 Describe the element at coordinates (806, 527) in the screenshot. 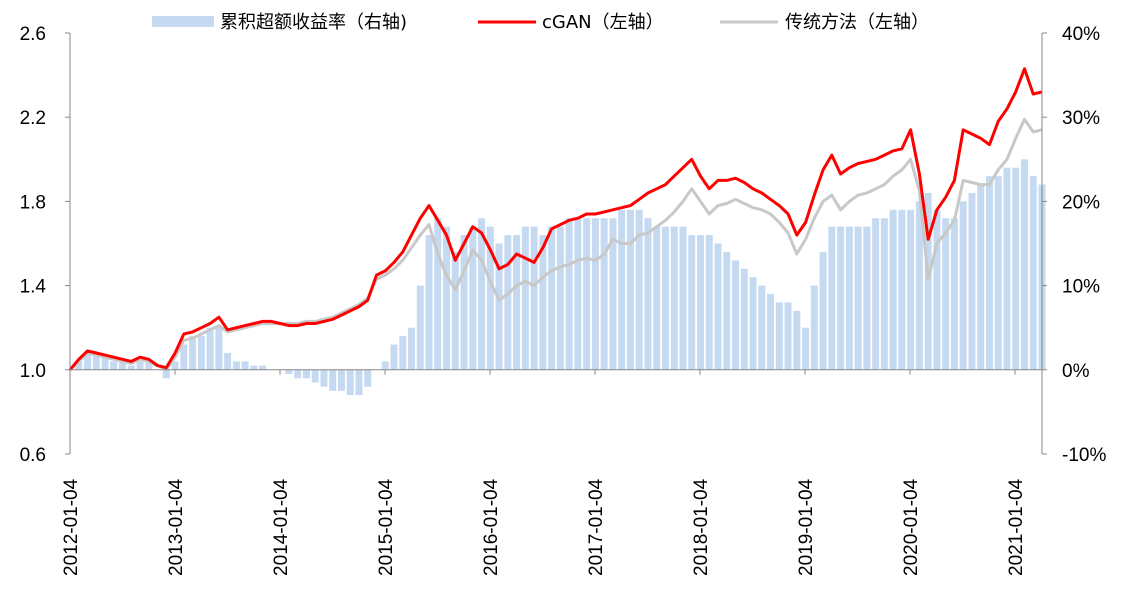

I see `x-tick-label: 2019-01-04` at that location.